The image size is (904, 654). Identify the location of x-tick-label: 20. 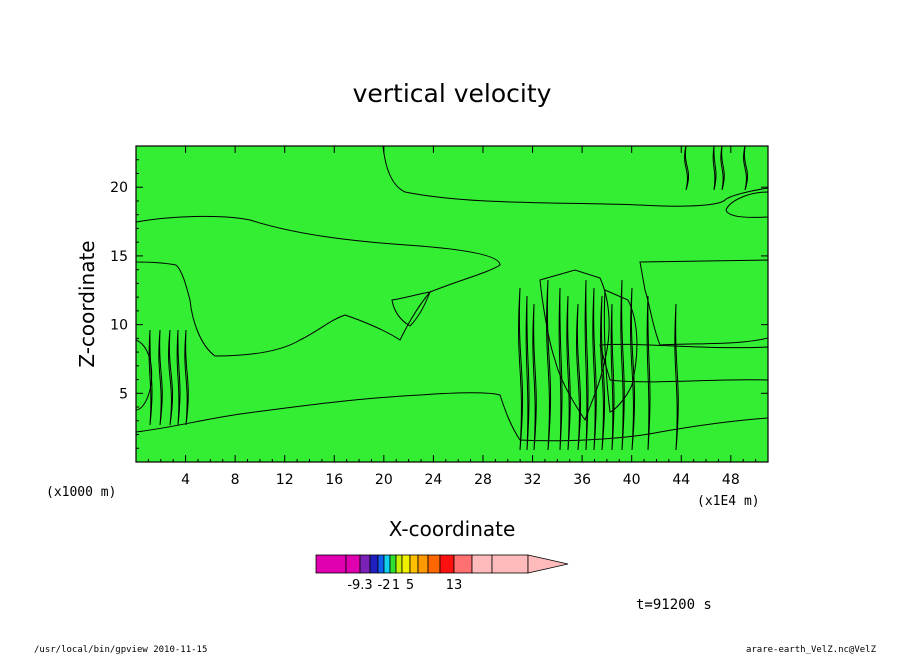
(384, 480).